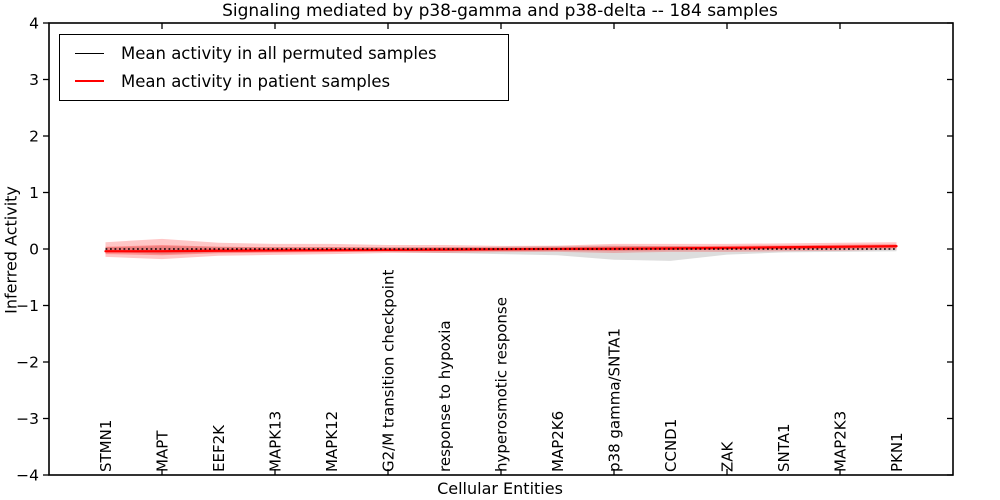  Describe the element at coordinates (27, 476) in the screenshot. I see `y-tick-label: −4` at that location.